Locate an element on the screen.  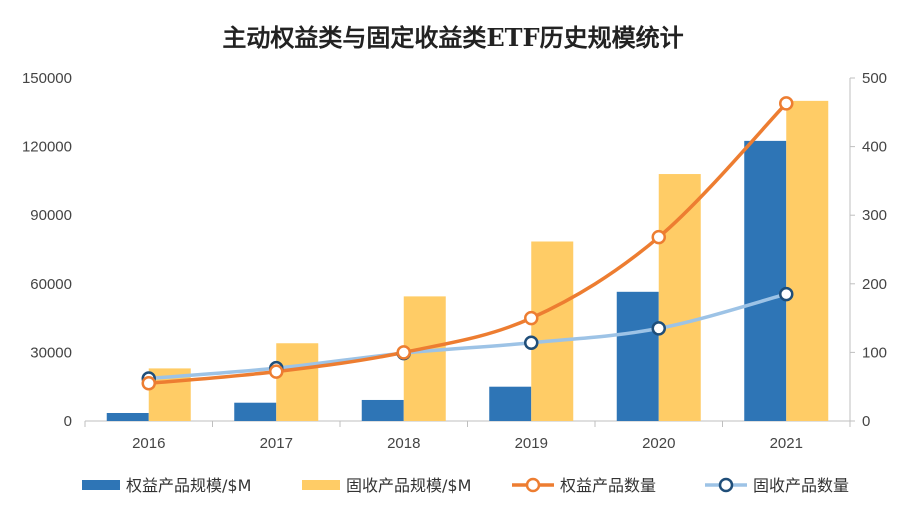
legend: 权益产品规模/$M 固收产品规模/$M 权益产品数量 固收产品数量 is located at coordinates (465, 485).